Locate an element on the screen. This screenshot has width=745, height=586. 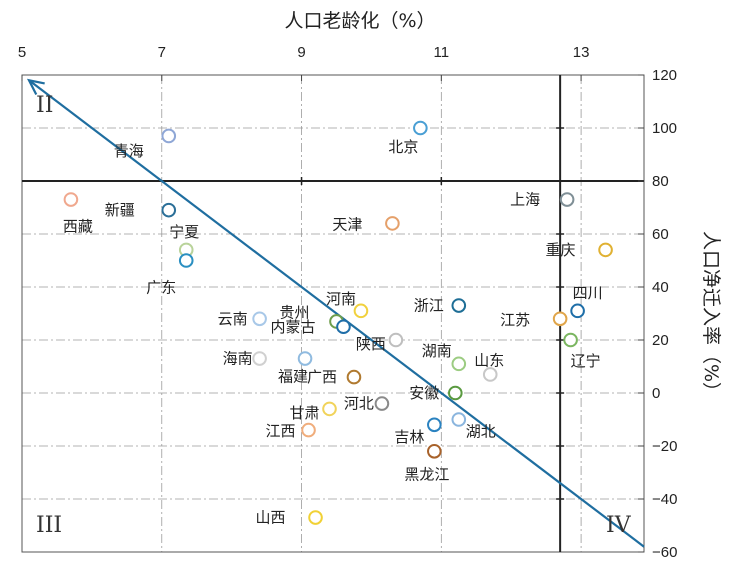
quadrant-label: IV is located at coordinates (619, 525).